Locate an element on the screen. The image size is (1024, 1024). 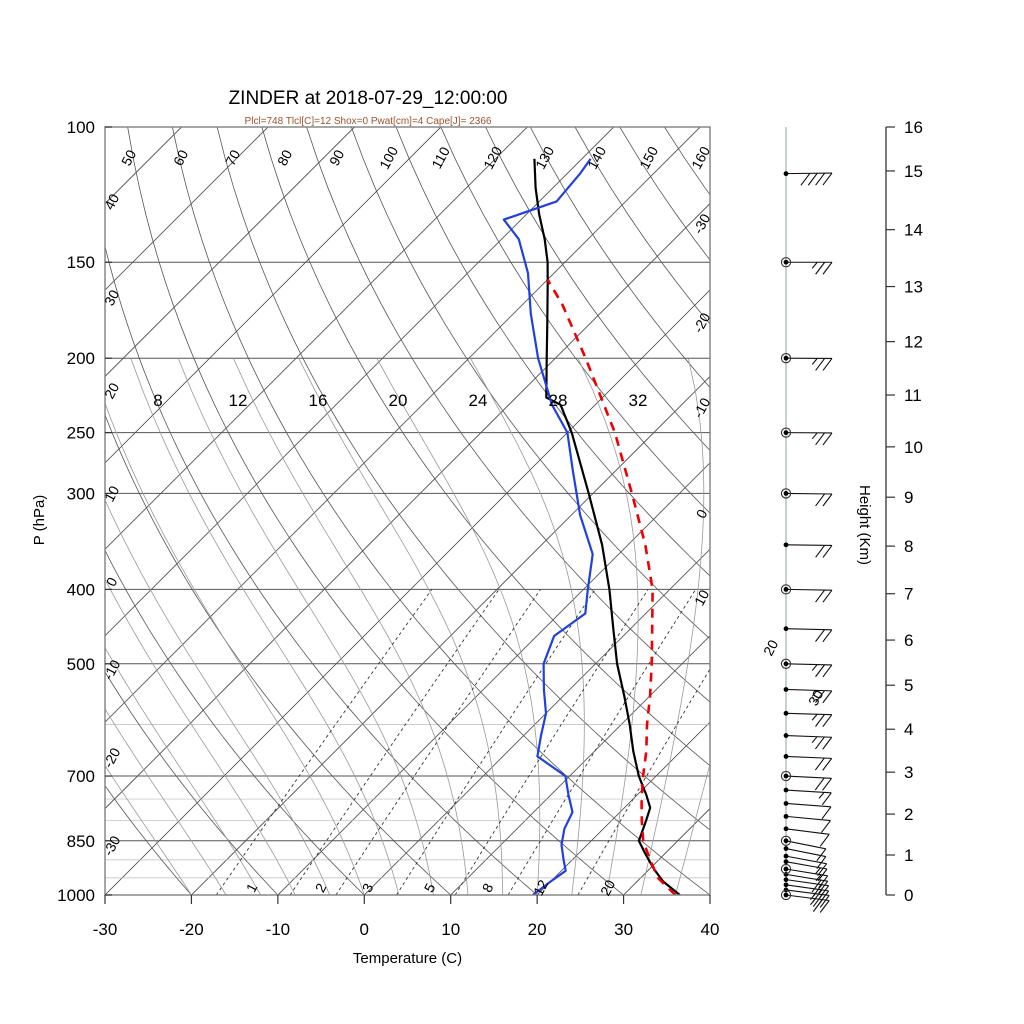
pressure-tick-200: 200 is located at coordinates (81, 358).